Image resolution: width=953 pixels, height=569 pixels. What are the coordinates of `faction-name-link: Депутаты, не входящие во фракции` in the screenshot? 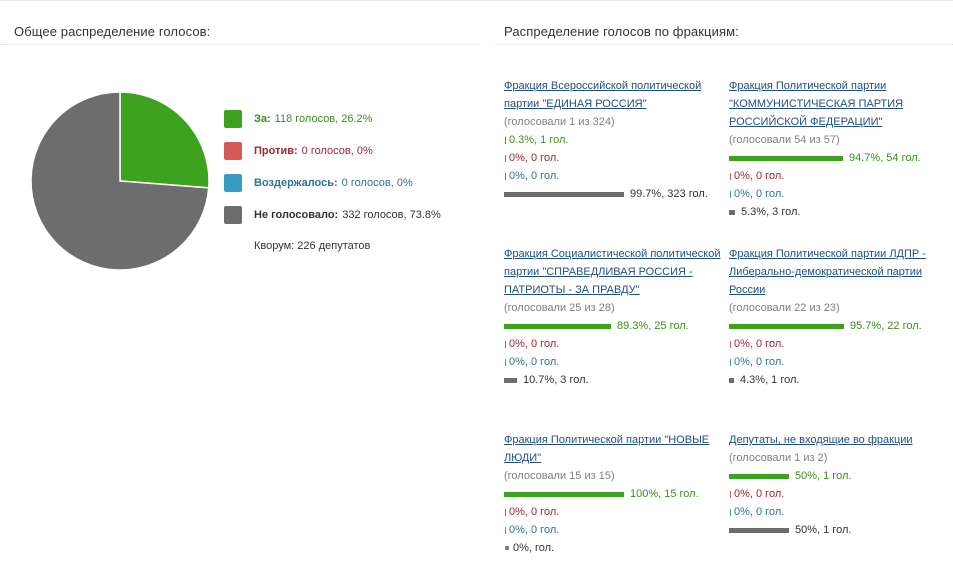 It's located at (821, 440).